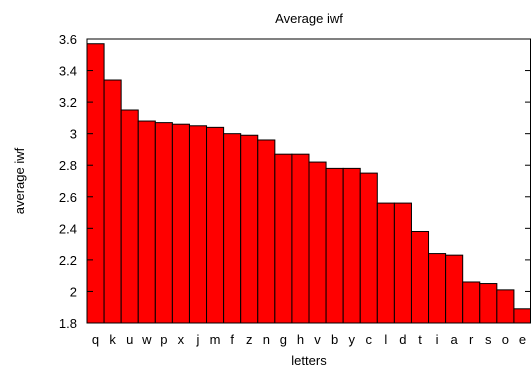  I want to click on y-tick-label: 3.6, so click(68, 39).